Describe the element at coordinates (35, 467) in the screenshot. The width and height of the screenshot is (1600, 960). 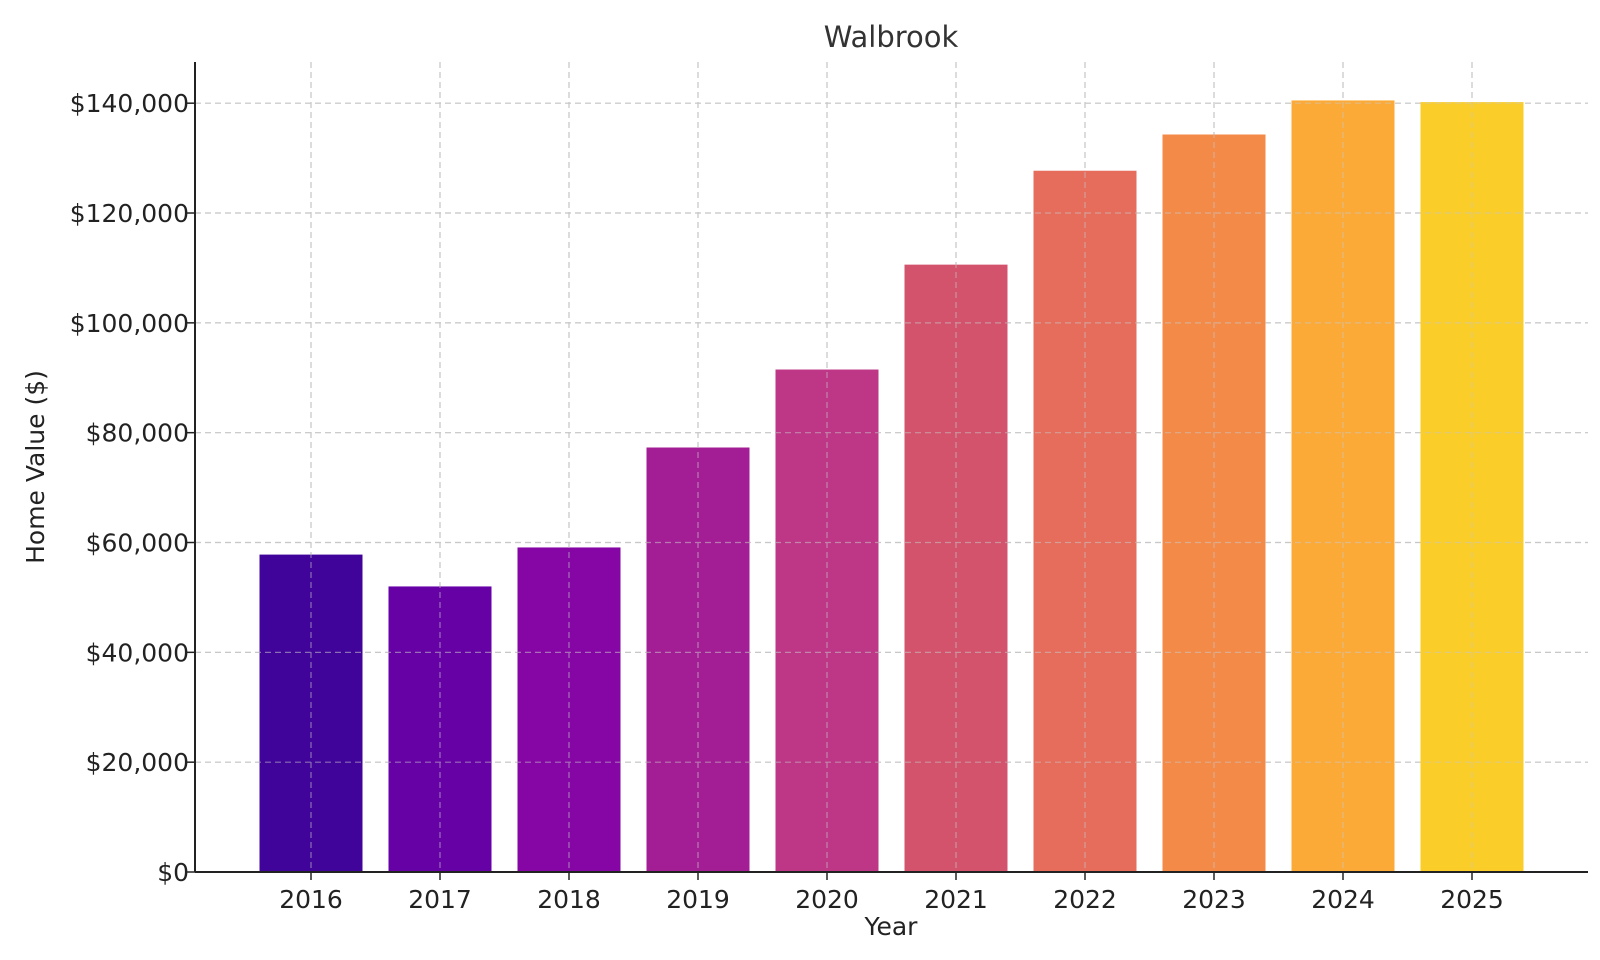
I see `y-axis-title: Home Value ($)` at that location.